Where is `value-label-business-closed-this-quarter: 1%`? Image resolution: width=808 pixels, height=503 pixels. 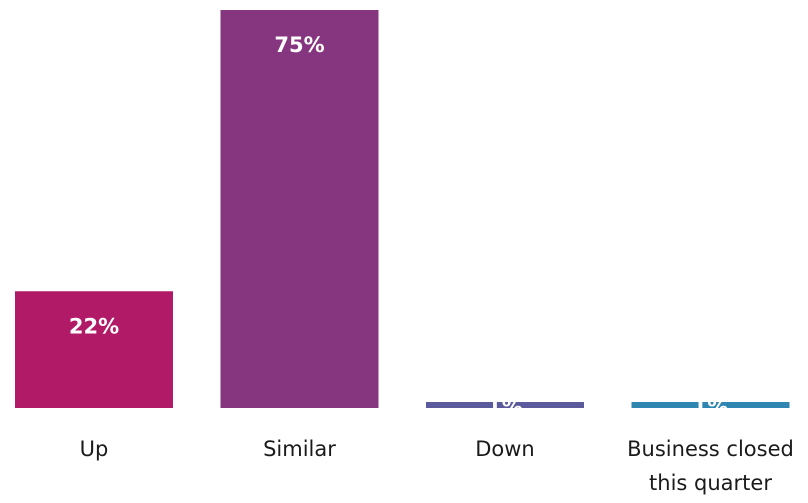
value-label-business-closed-this-quarter: 1% is located at coordinates (711, 407).